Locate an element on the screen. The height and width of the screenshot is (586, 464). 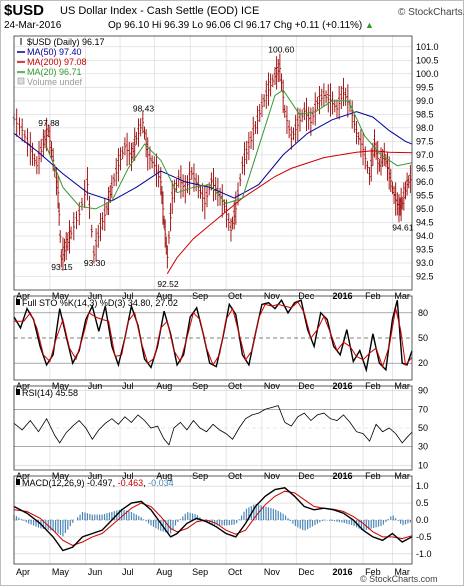
stockcharts-logo: © StockCharts.com is located at coordinates (431, 12).